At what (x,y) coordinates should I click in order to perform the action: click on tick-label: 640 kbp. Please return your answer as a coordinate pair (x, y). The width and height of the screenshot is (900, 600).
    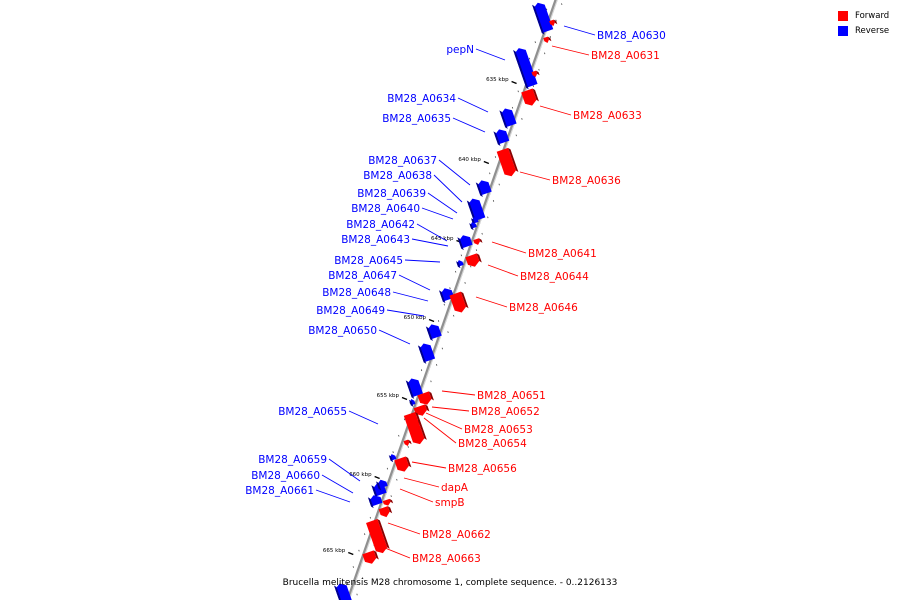
    Looking at the image, I should click on (469, 160).